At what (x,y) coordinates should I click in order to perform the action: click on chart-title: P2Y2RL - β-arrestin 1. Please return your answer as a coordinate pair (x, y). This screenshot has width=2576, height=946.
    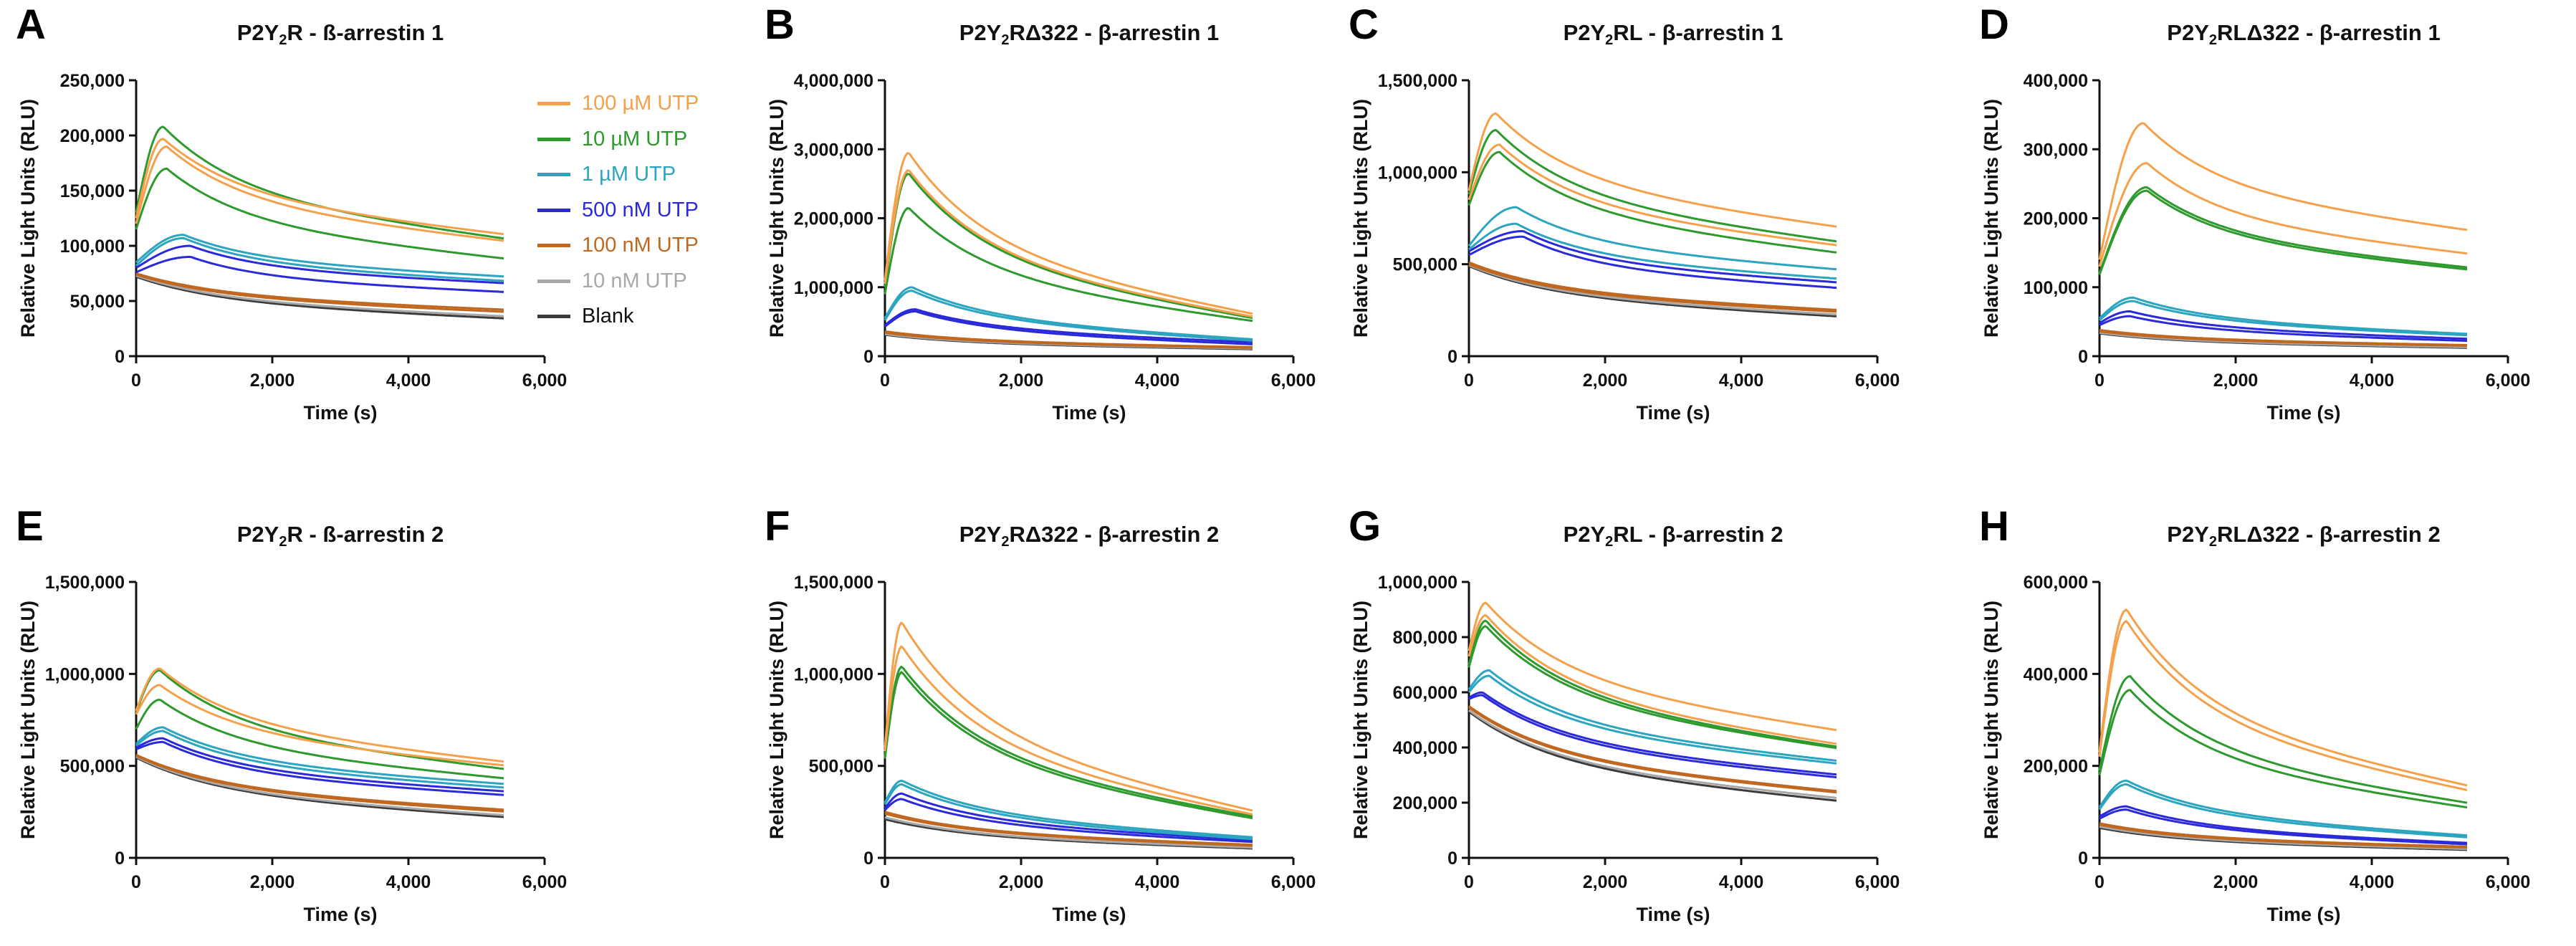
    Looking at the image, I should click on (1673, 34).